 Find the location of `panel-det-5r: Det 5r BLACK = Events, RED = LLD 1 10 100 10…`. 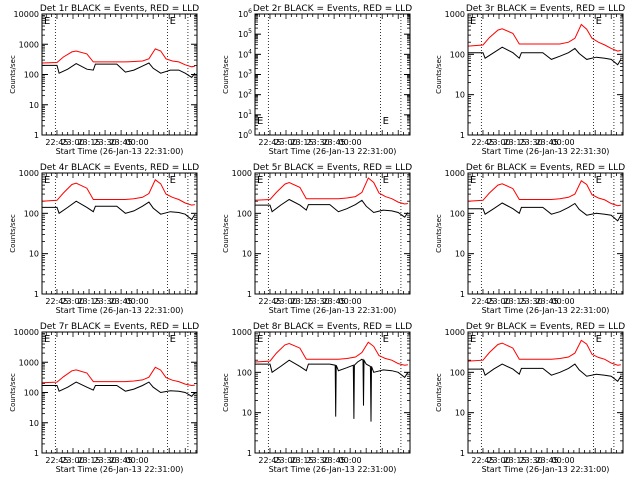

panel-det-5r: Det 5r BLACK = Events, RED = LLD 1 10 100 10… is located at coordinates (317, 239).